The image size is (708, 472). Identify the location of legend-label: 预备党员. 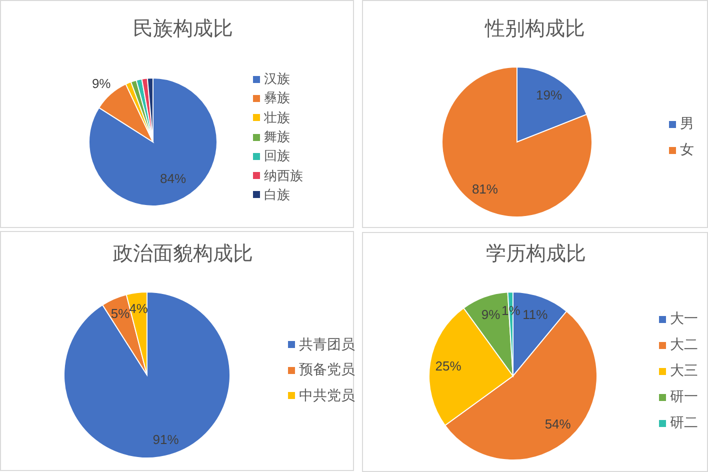
(327, 370).